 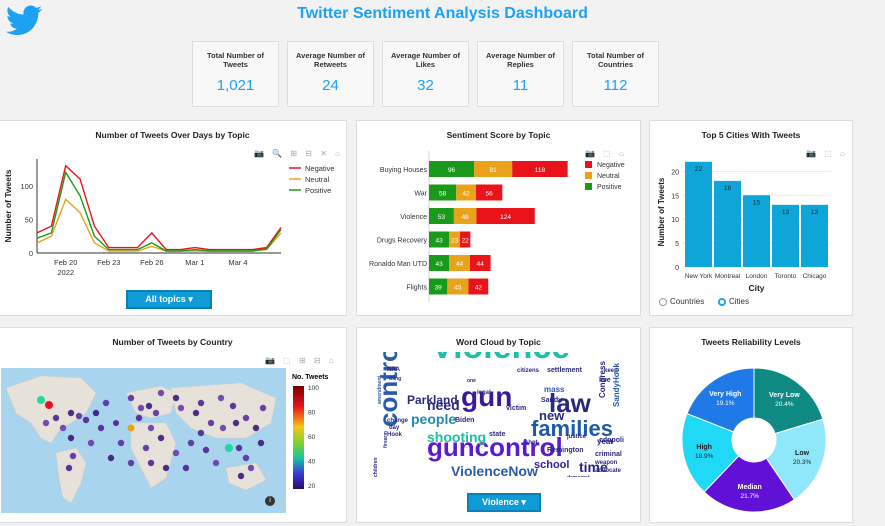 What do you see at coordinates (190, 299) in the screenshot?
I see `chevron-down-icon: ▾` at bounding box center [190, 299].